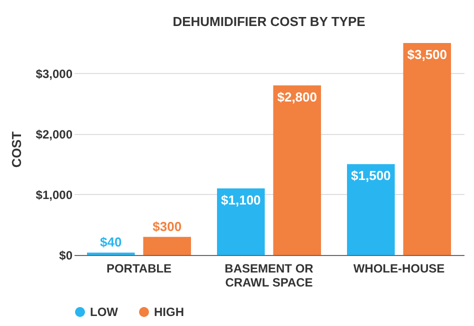 The image size is (474, 326). What do you see at coordinates (169, 312) in the screenshot?
I see `legend-label: HIGH` at bounding box center [169, 312].